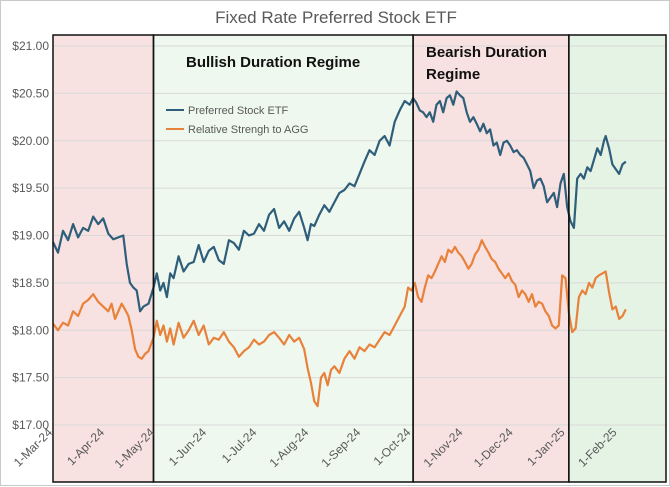  I want to click on regime-border-post-bear, so click(617, 258).